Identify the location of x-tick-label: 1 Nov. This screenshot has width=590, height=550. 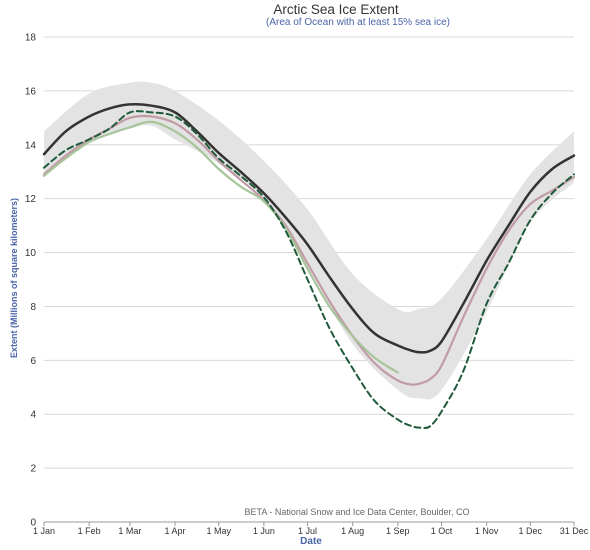
(487, 531).